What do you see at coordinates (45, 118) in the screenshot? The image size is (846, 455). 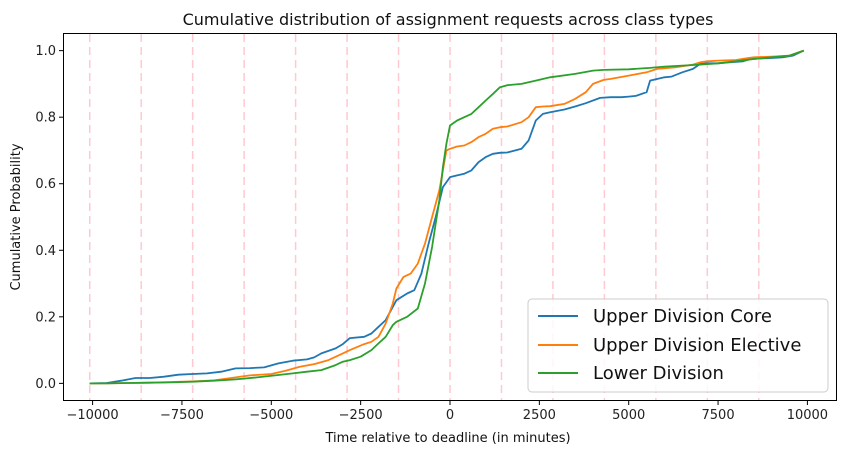 I see `y-tick-label: 0.8` at bounding box center [45, 118].